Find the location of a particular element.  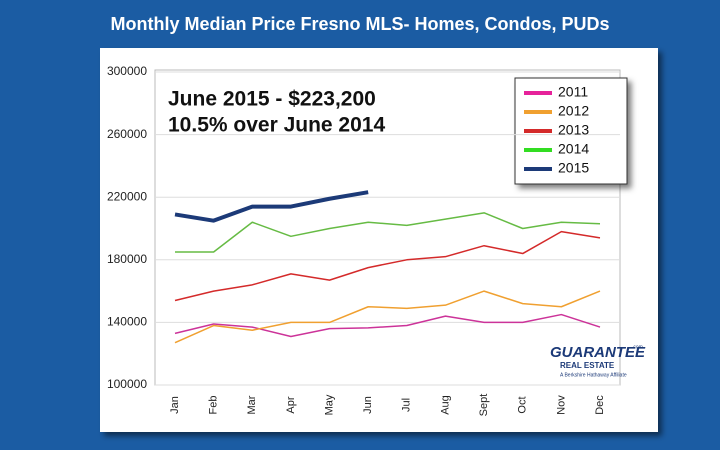

y-tick-label: 220000 is located at coordinates (127, 196).